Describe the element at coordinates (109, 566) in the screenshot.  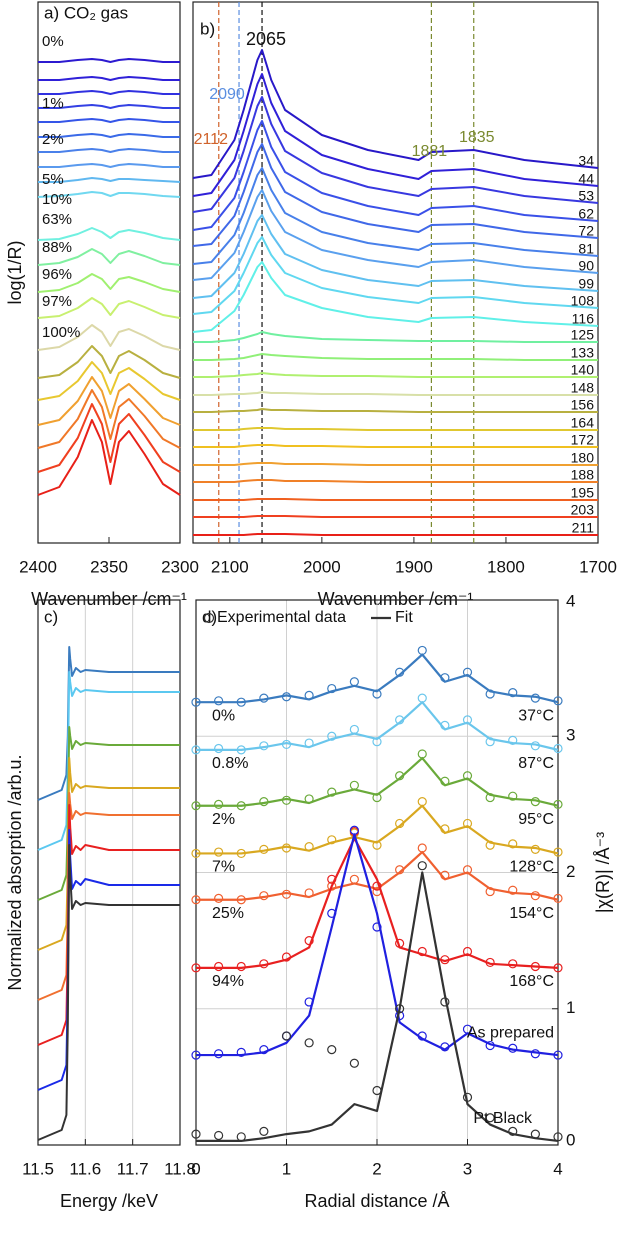
I see `x-tick-label: 2350` at that location.